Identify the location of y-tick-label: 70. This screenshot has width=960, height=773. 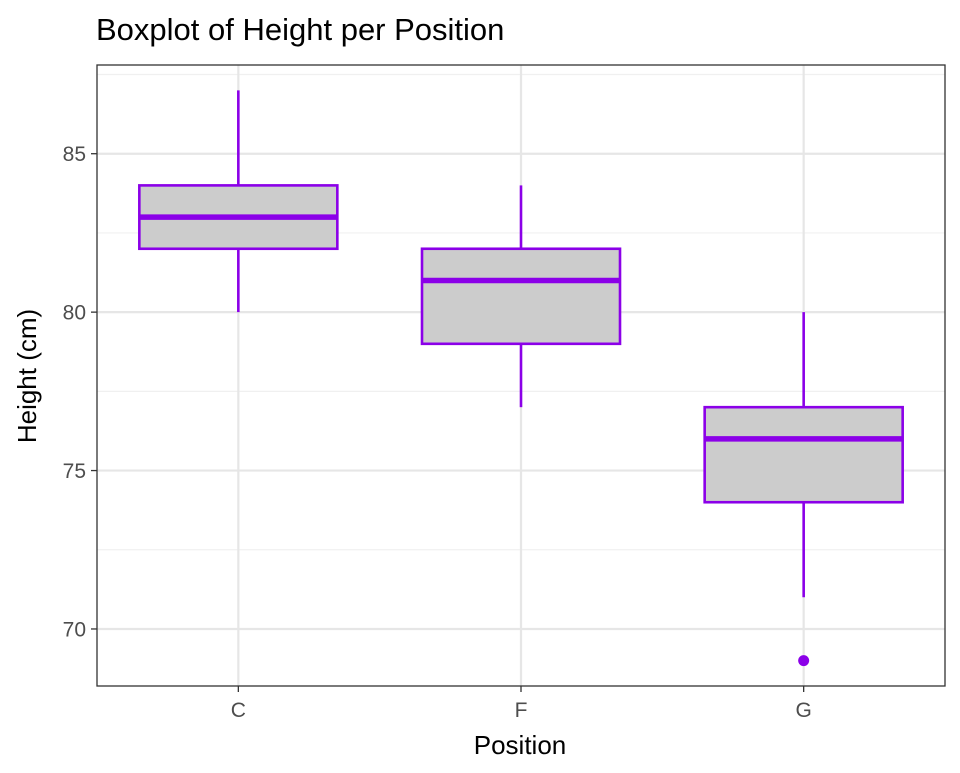
(74, 629).